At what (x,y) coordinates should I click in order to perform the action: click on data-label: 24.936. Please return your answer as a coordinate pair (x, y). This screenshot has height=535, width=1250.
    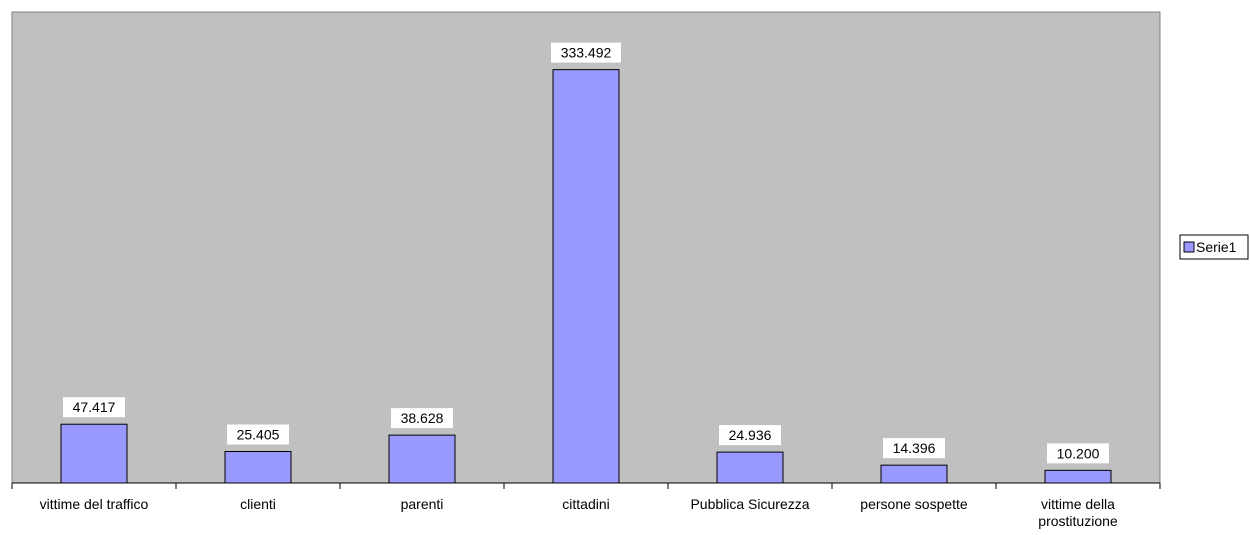
    Looking at the image, I should click on (750, 435).